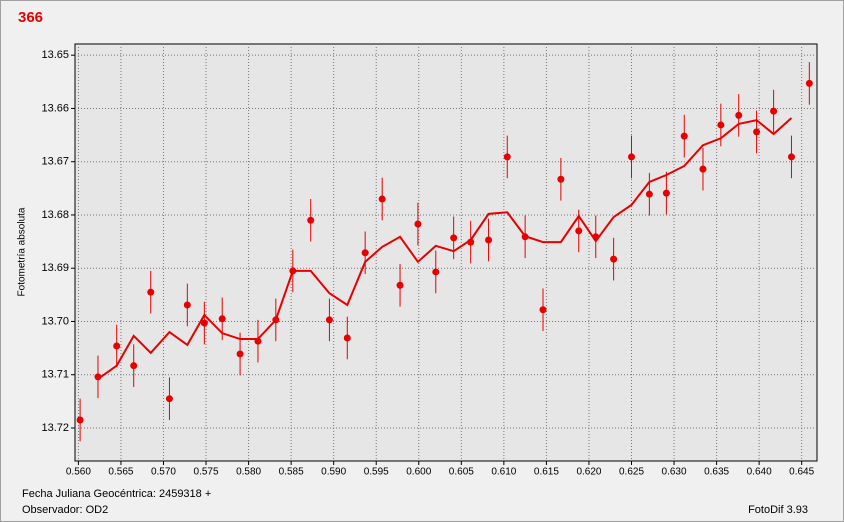 The image size is (844, 522). What do you see at coordinates (55, 321) in the screenshot?
I see `y-tick-label: 13.70` at bounding box center [55, 321].